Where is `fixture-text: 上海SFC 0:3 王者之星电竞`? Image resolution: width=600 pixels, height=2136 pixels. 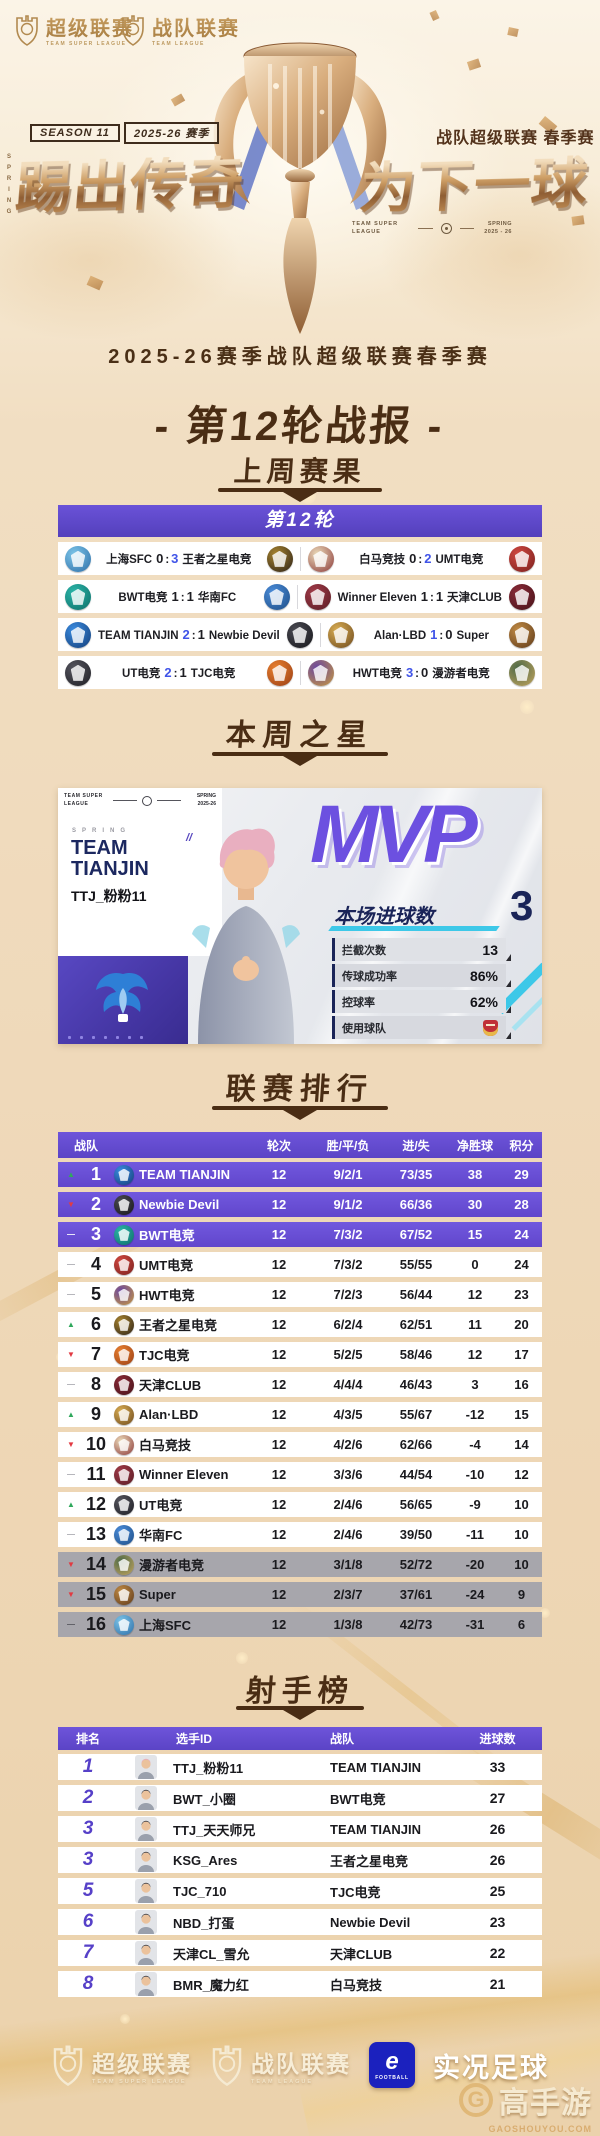 fixture-text: 上海SFC 0:3 王者之星电竞 is located at coordinates (179, 559).